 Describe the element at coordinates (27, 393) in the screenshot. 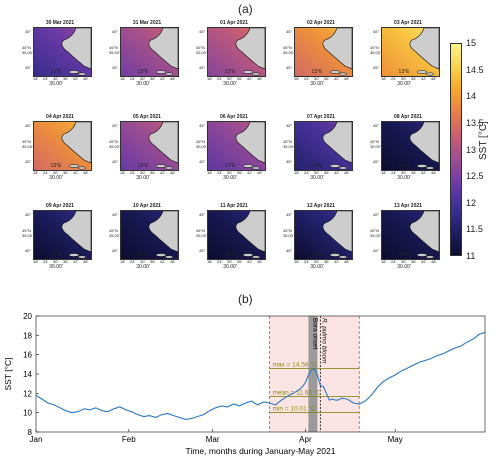

I see `y-tick-label: 12` at that location.